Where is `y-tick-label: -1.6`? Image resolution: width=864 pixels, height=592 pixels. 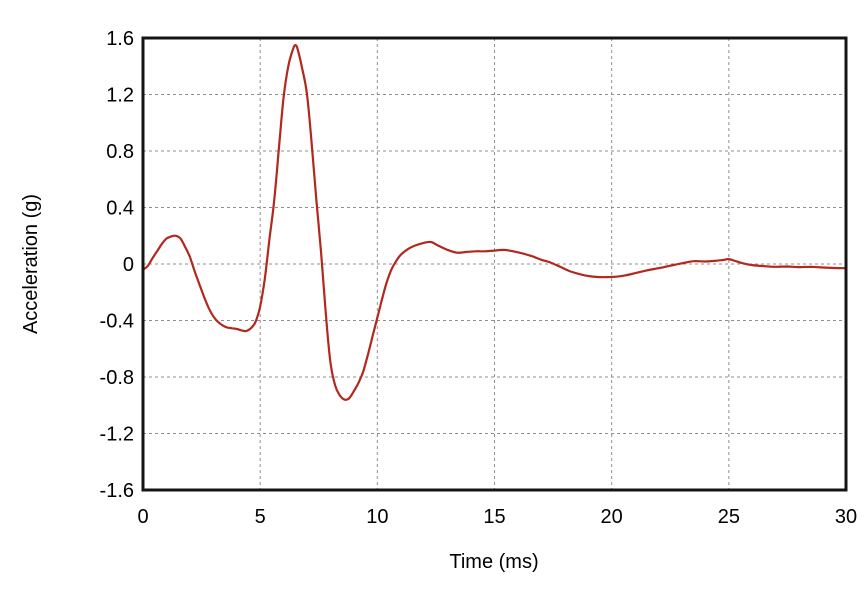 y-tick-label: -1.6 is located at coordinates (117, 491).